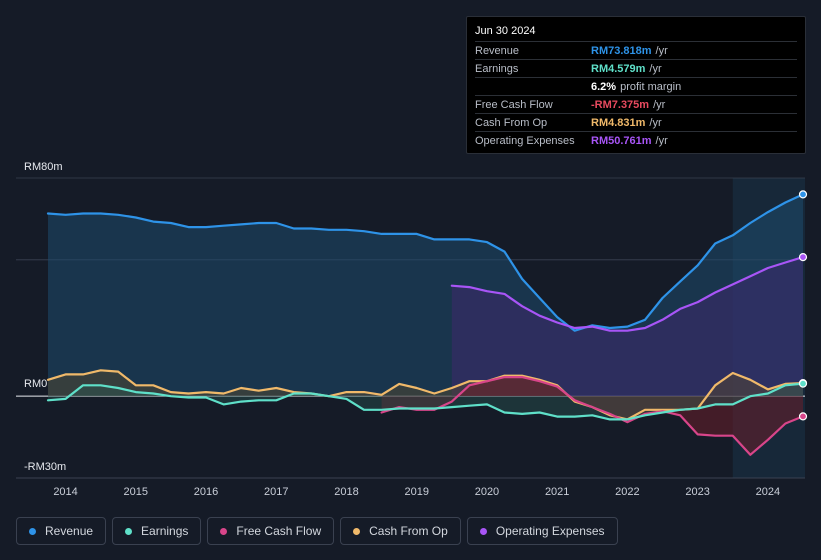 Image resolution: width=821 pixels, height=560 pixels. I want to click on tooltip-row-profit-margin: 6.2% profit margin, so click(636, 86).